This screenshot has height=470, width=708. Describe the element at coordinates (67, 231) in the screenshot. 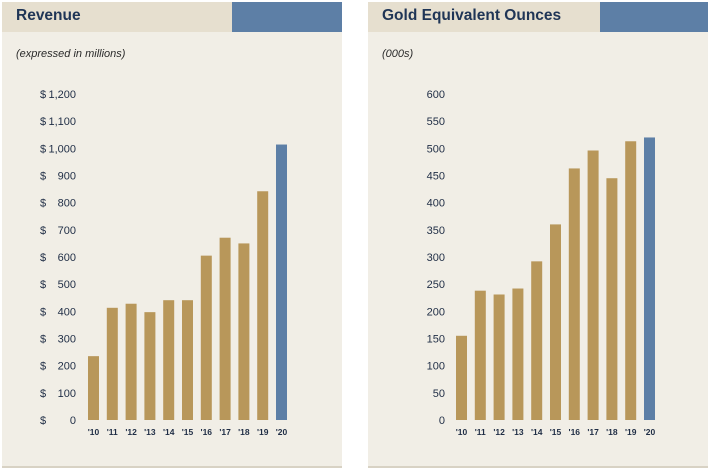

I see `y-tick-label: 700` at that location.